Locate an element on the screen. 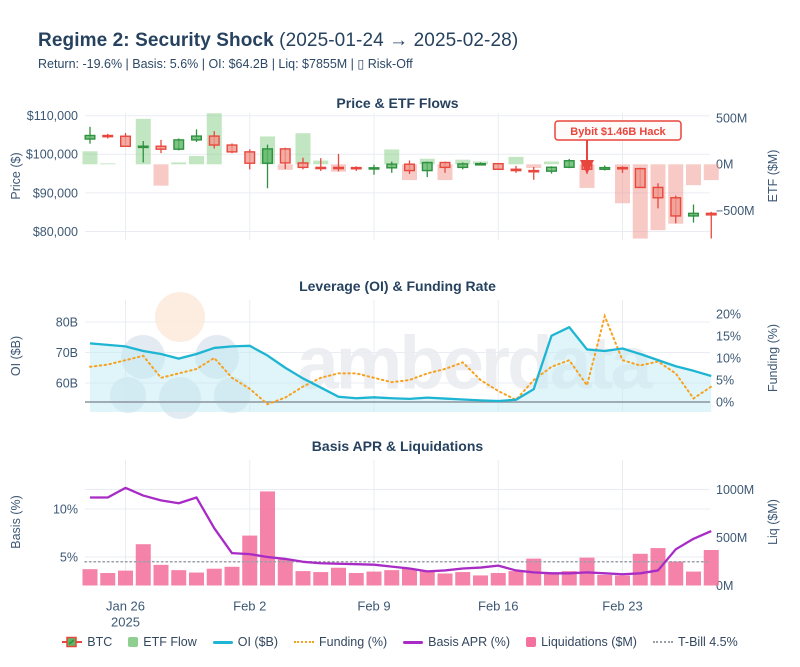  legend-item-btc: BTC is located at coordinates (87, 642).